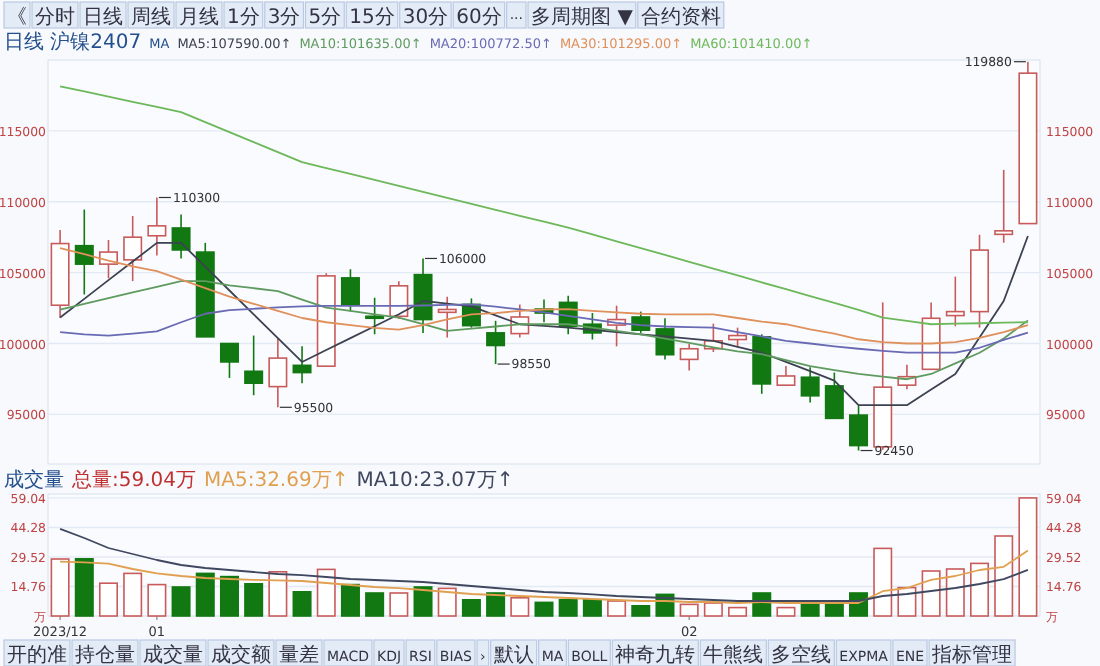 The width and height of the screenshot is (1100, 666). What do you see at coordinates (680, 17) in the screenshot?
I see `text: 合约资料` at bounding box center [680, 17].